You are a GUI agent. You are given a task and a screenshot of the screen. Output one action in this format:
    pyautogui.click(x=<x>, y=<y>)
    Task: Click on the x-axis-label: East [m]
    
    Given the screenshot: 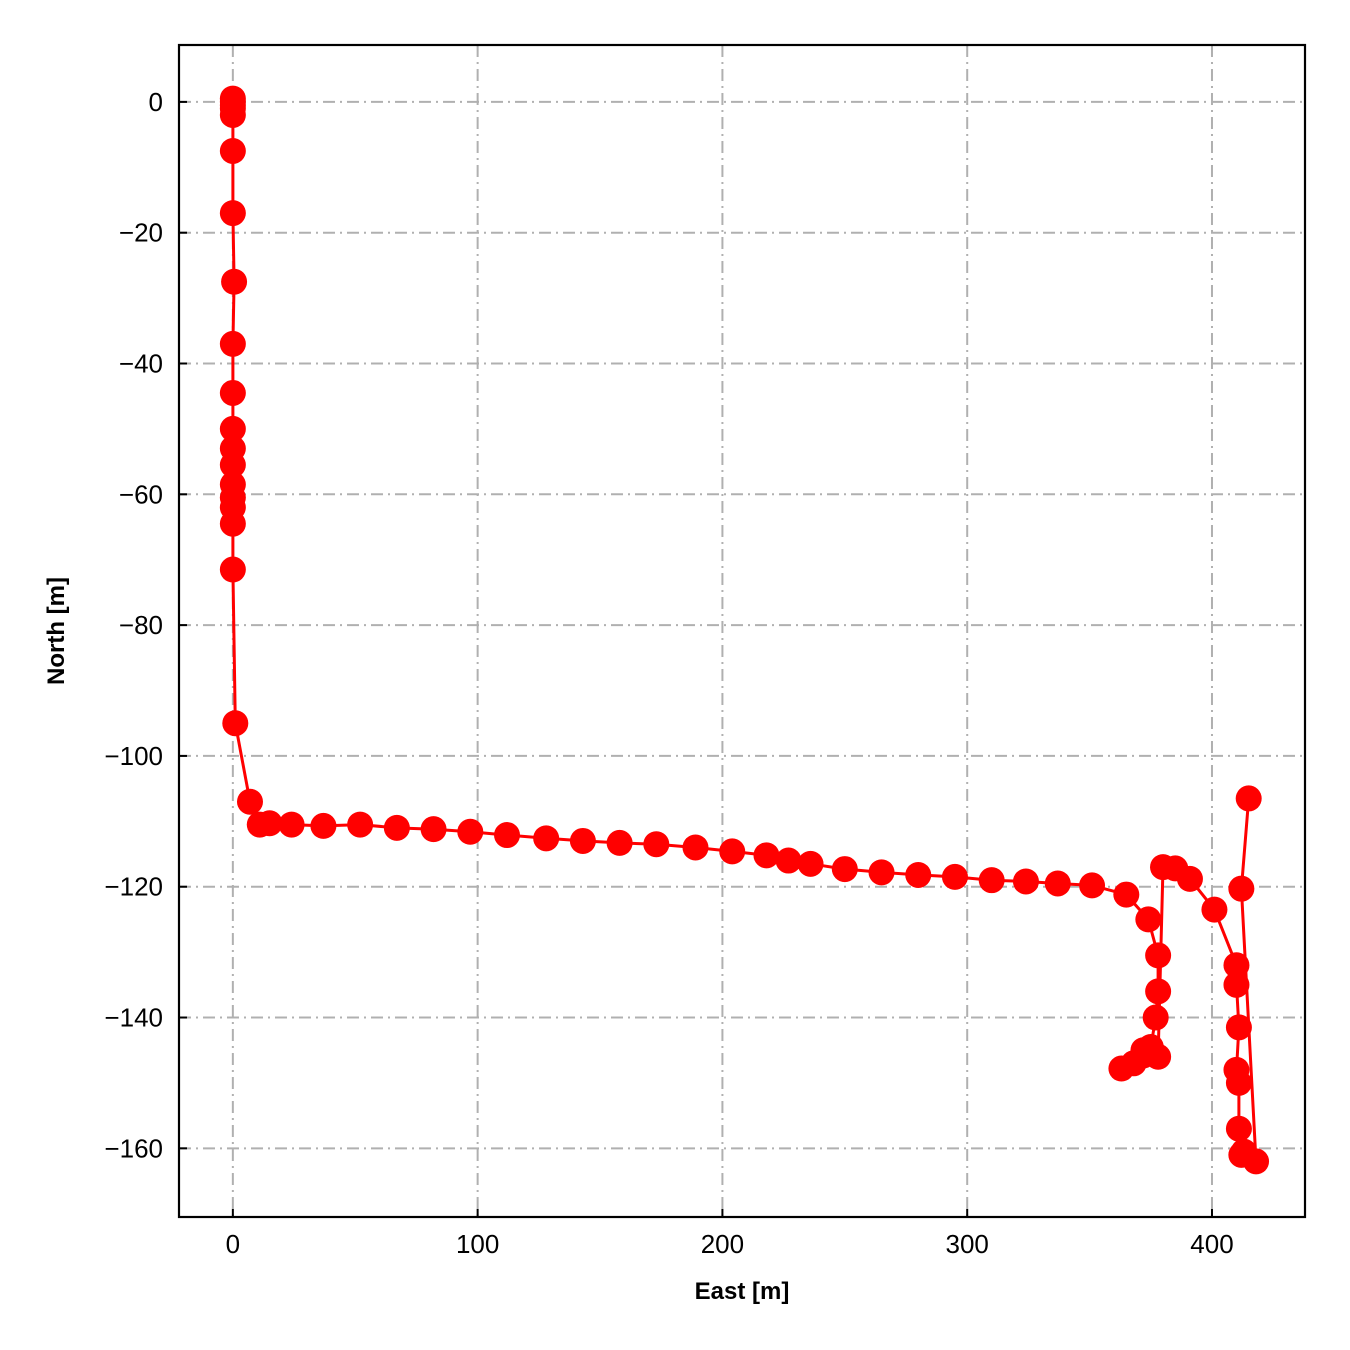 What is the action you would take?
    pyautogui.click(x=742, y=1291)
    